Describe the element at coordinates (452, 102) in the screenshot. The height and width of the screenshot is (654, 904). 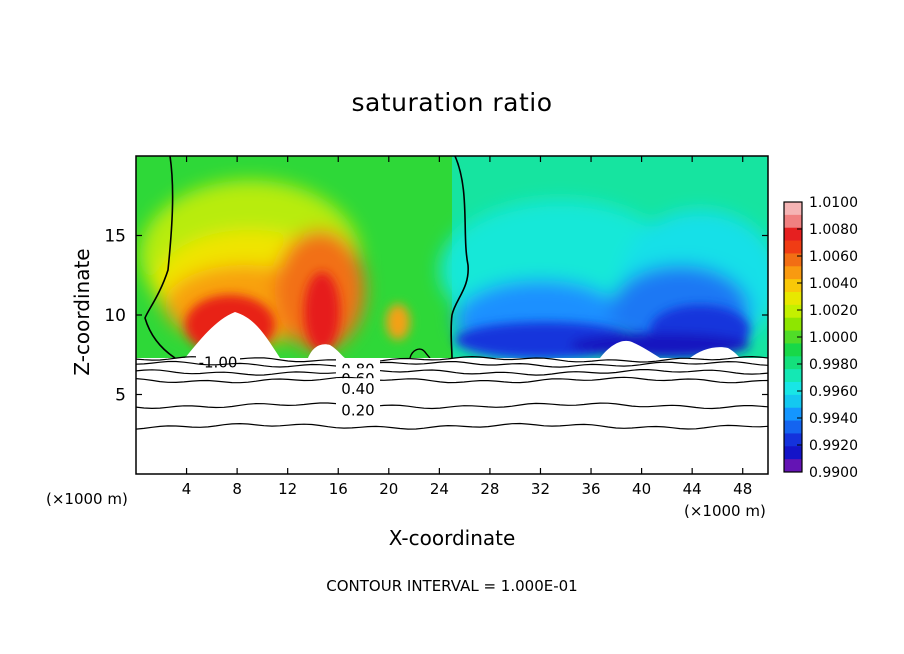
I see `chart-title: saturation ratio` at that location.